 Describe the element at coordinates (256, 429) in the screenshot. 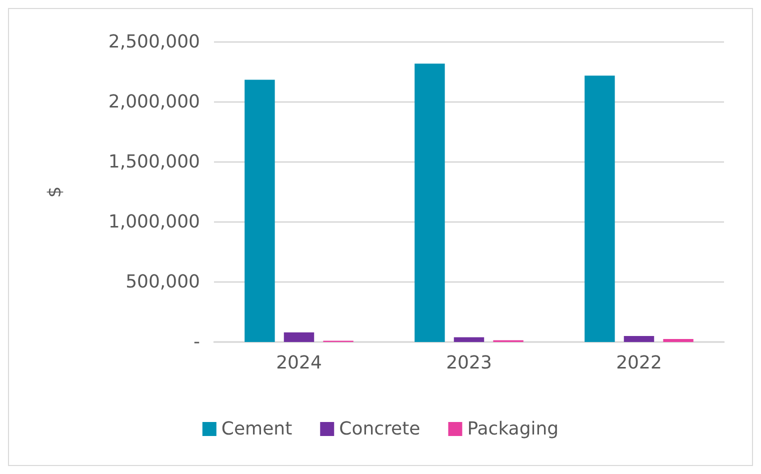

I see `legend-label: Cement` at that location.